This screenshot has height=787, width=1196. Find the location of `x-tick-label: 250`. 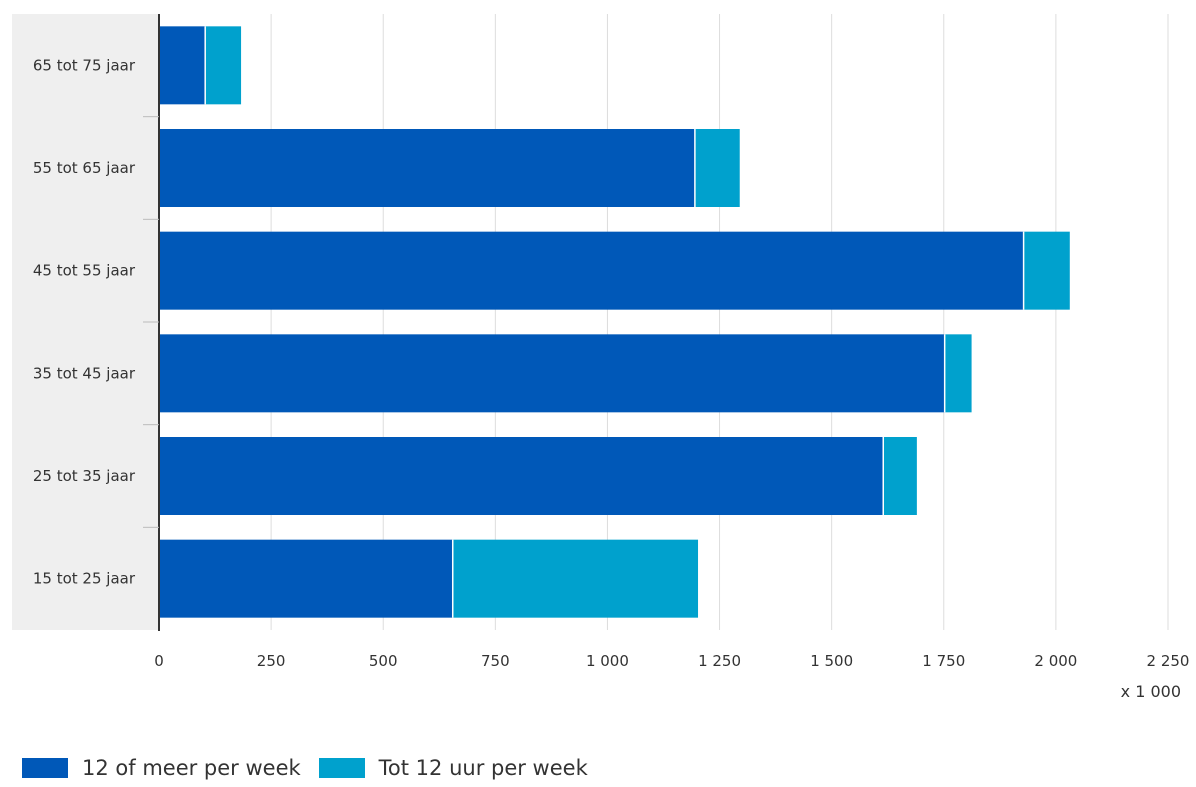

x-tick-label: 250 is located at coordinates (271, 661).